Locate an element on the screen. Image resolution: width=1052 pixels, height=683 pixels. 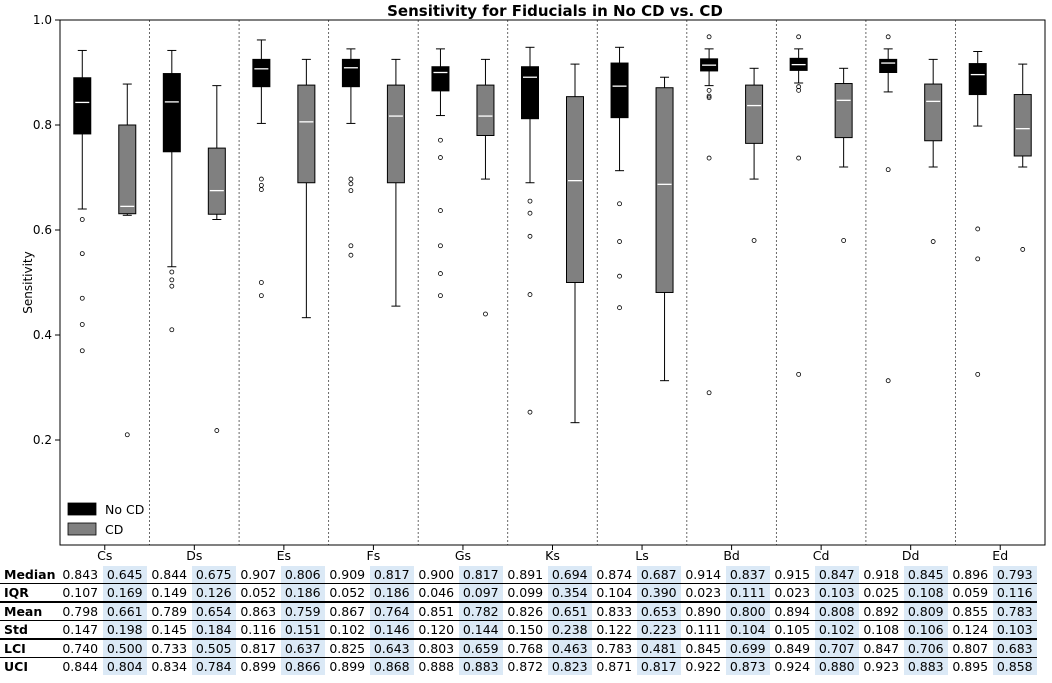
table-cell: 0.798 is located at coordinates (80, 611).